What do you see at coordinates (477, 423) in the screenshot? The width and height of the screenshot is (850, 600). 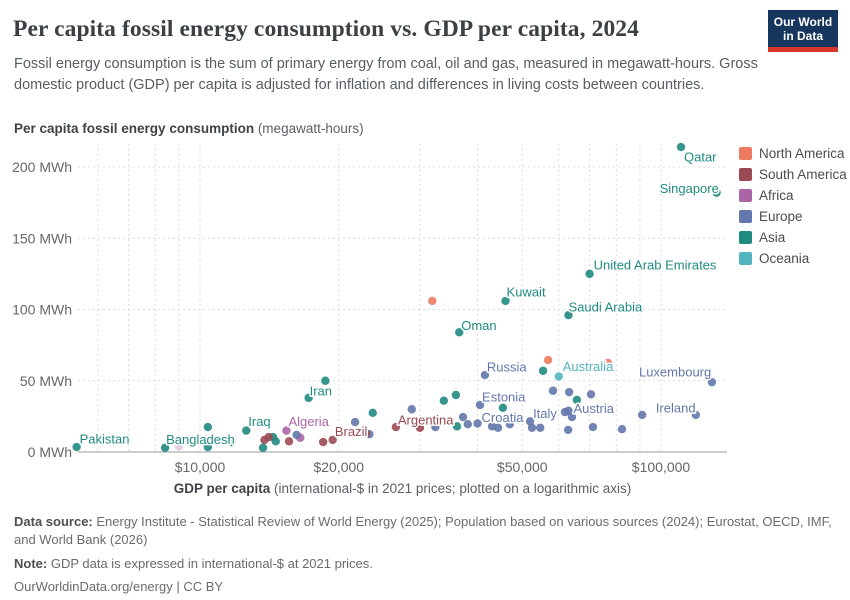 I see `data-point-croatia` at bounding box center [477, 423].